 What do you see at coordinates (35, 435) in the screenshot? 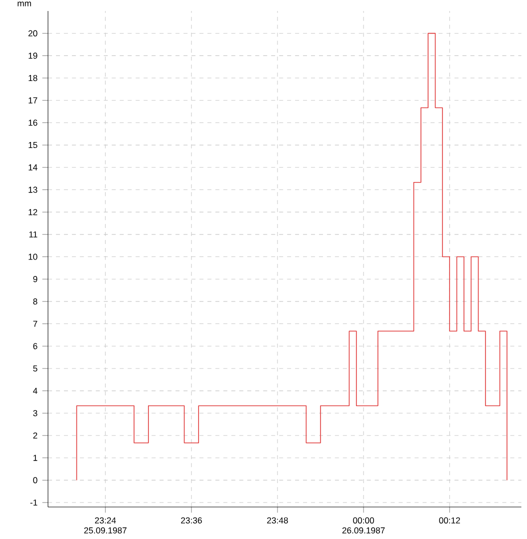
I see `y-tick-label: 2` at bounding box center [35, 435].